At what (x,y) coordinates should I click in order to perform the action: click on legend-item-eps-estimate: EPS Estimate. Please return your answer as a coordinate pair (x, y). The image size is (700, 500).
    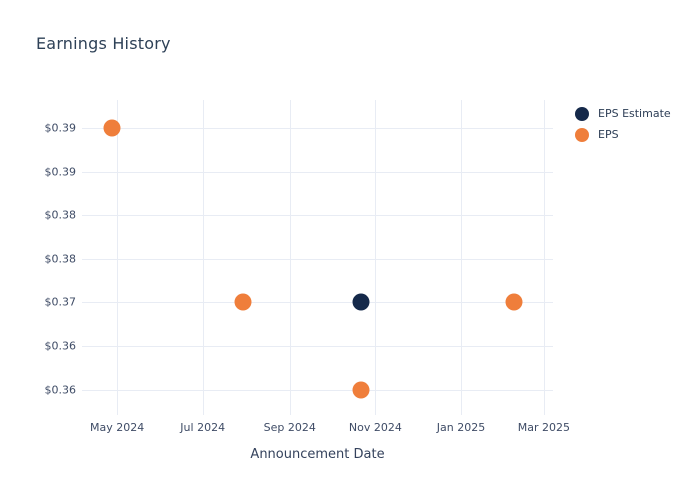
    Looking at the image, I should click on (623, 113).